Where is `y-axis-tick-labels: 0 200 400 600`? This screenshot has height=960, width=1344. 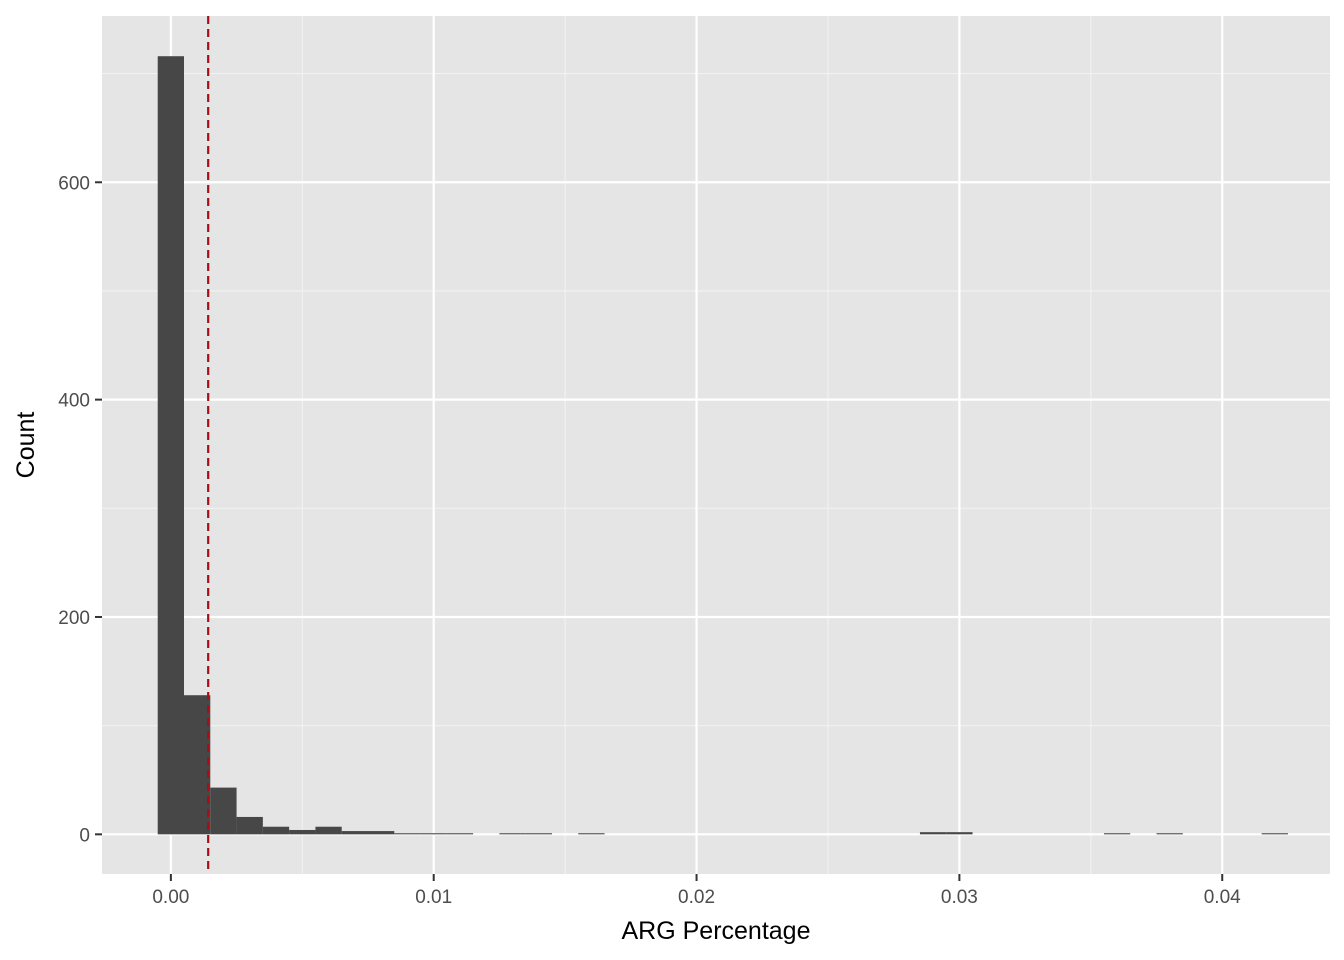 y-axis-tick-labels: 0 200 400 600 is located at coordinates (74, 509).